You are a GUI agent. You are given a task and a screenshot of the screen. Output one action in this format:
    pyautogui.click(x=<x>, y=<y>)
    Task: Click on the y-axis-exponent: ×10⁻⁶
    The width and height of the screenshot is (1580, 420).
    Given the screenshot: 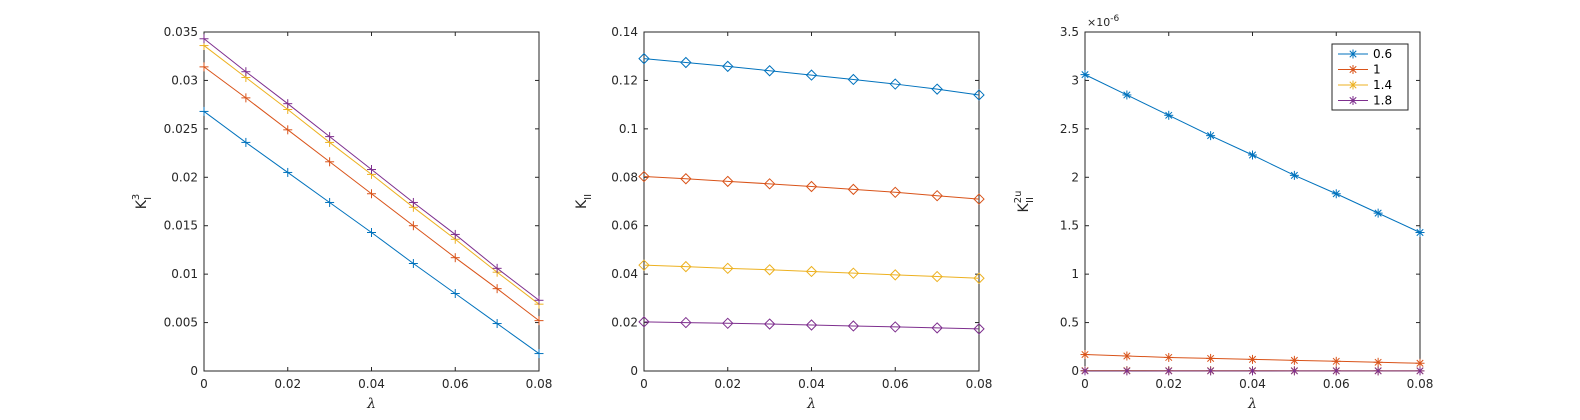 What is the action you would take?
    pyautogui.click(x=1103, y=21)
    